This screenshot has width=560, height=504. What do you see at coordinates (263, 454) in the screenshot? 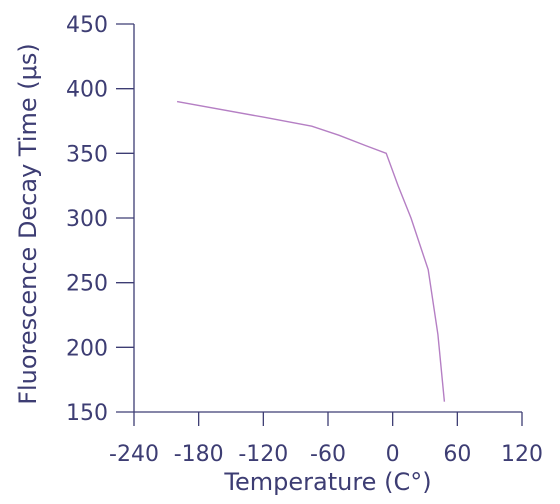
I see `x-tick-label: -120` at bounding box center [263, 454].